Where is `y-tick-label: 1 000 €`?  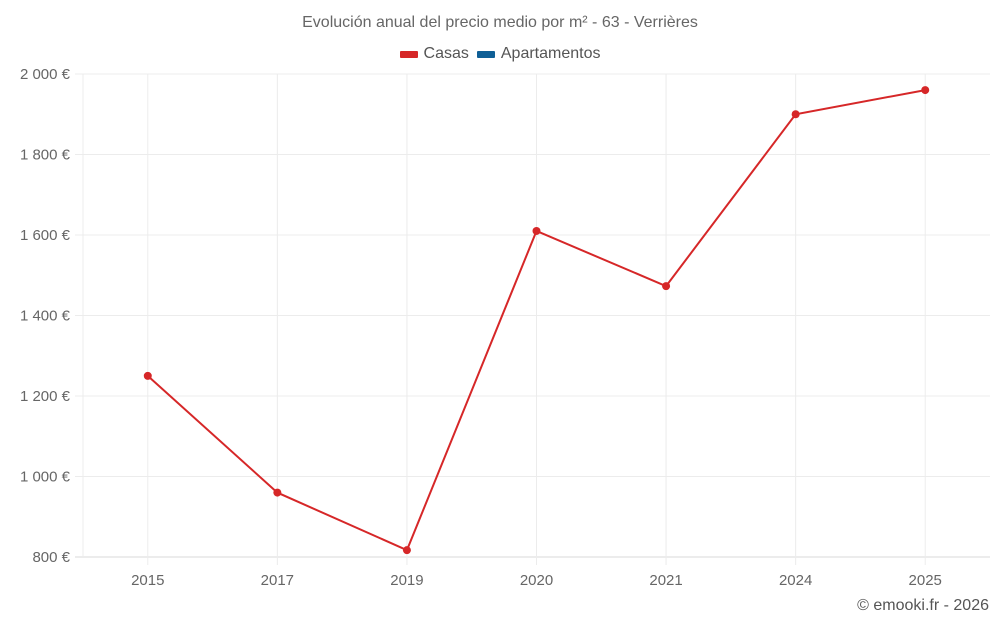 y-tick-label: 1 000 € is located at coordinates (45, 477).